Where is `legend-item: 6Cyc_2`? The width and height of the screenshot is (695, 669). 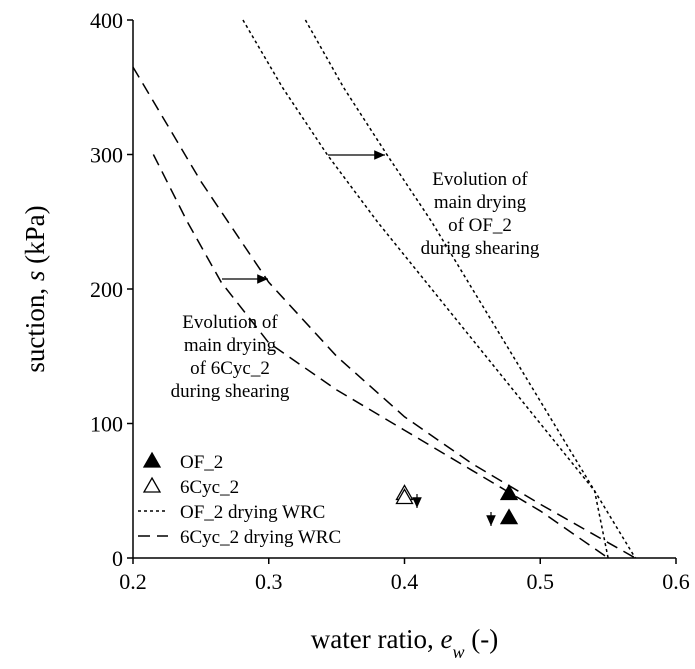 legend-item: 6Cyc_2 is located at coordinates (190, 487).